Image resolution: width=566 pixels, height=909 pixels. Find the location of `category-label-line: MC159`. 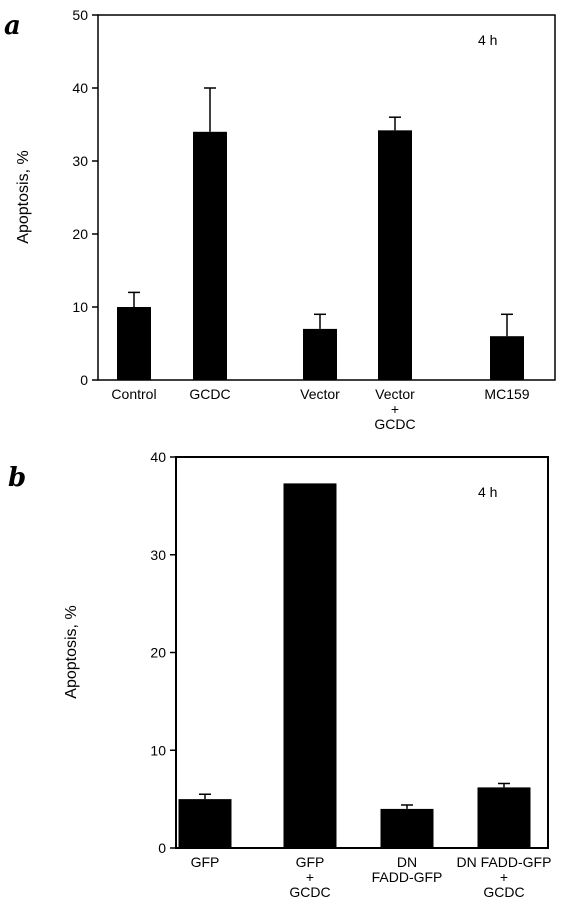

category-label-line: MC159 is located at coordinates (506, 394).